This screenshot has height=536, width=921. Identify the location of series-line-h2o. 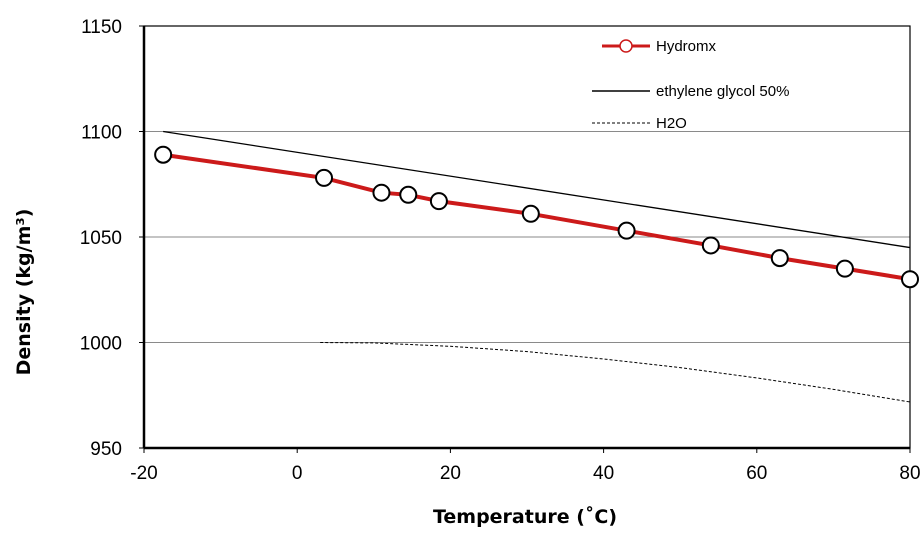
(615, 372).